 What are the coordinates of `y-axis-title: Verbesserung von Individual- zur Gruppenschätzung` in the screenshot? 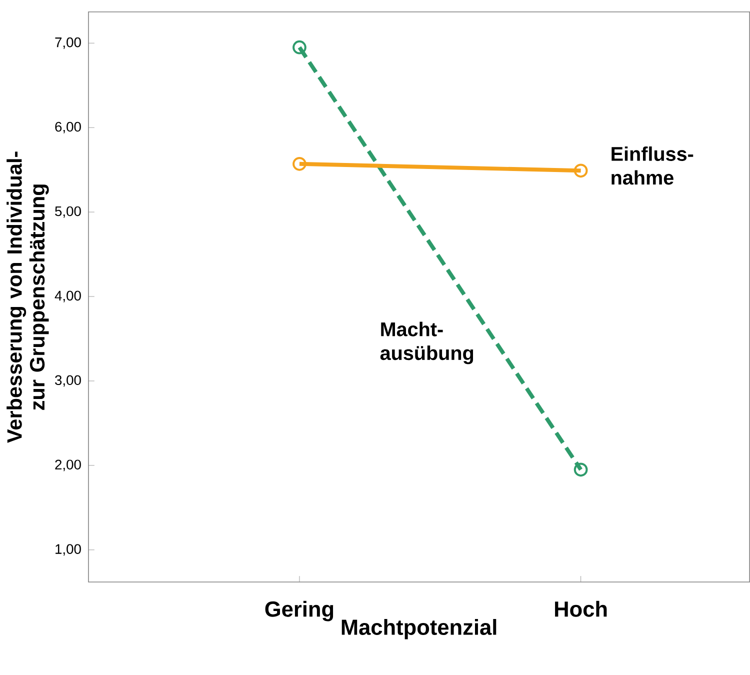 It's located at (27, 297).